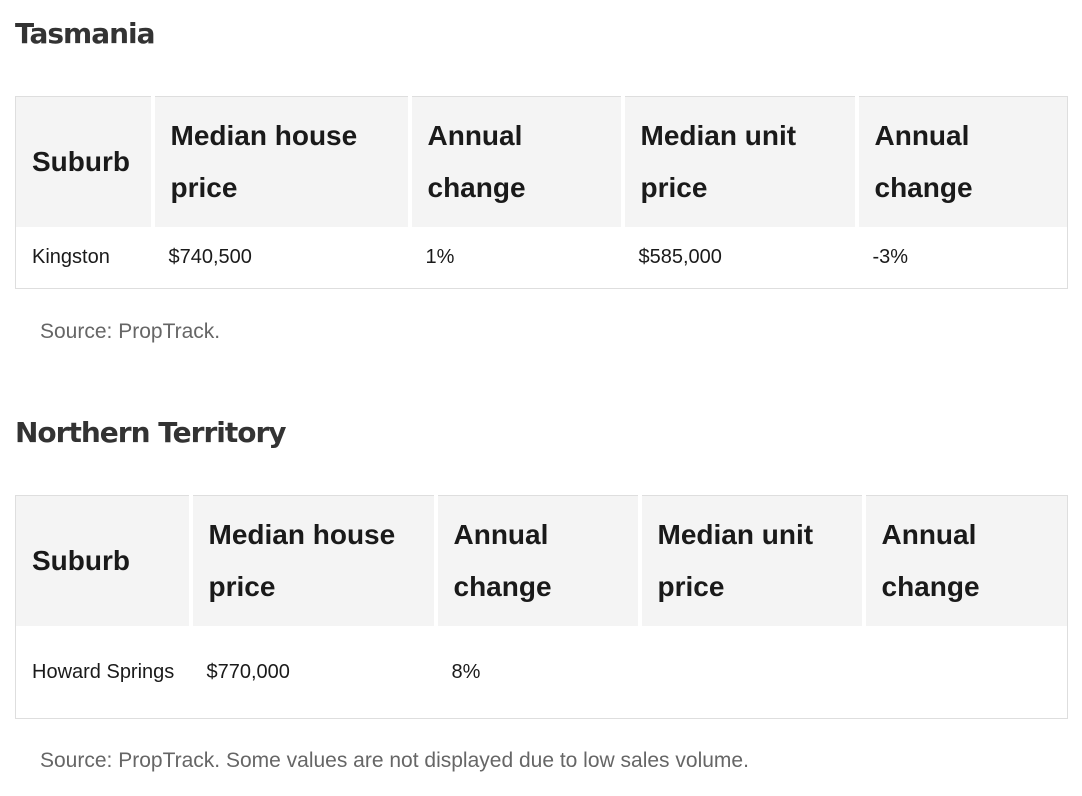  What do you see at coordinates (248, 671) in the screenshot?
I see `cell-median-house-price: $770,000` at bounding box center [248, 671].